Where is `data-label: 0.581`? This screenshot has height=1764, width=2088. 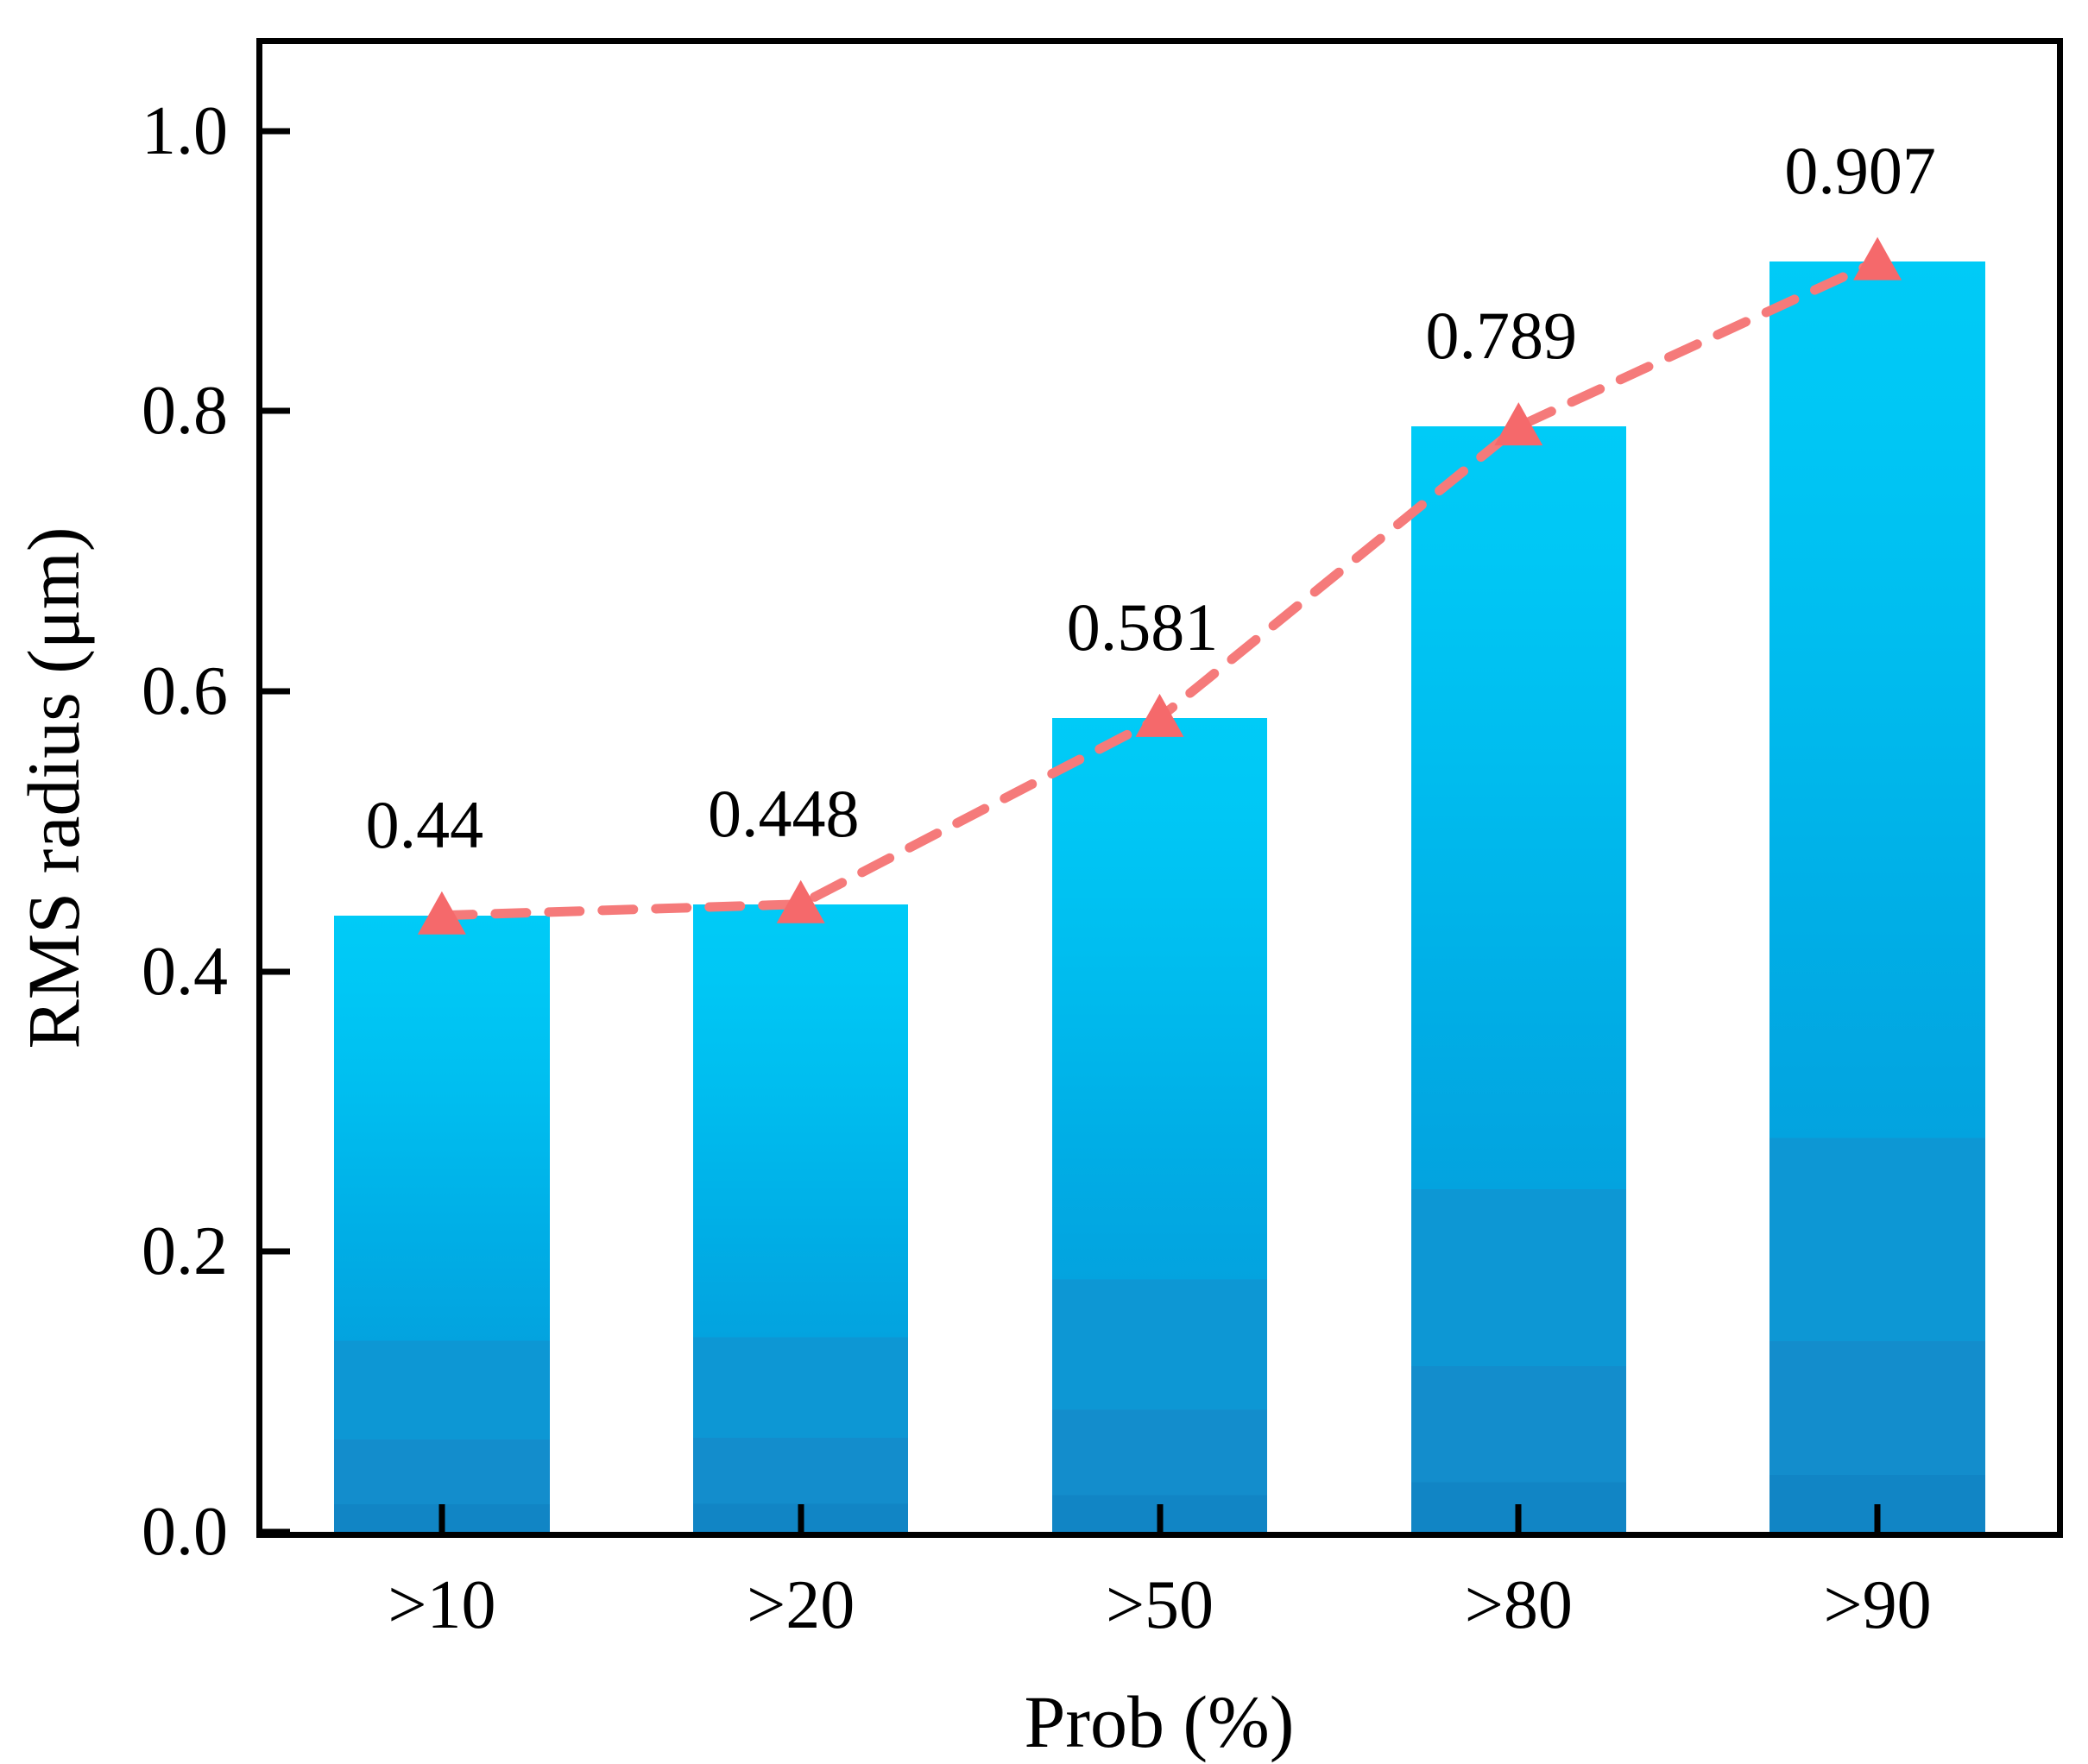 data-label: 0.581 is located at coordinates (1142, 627).